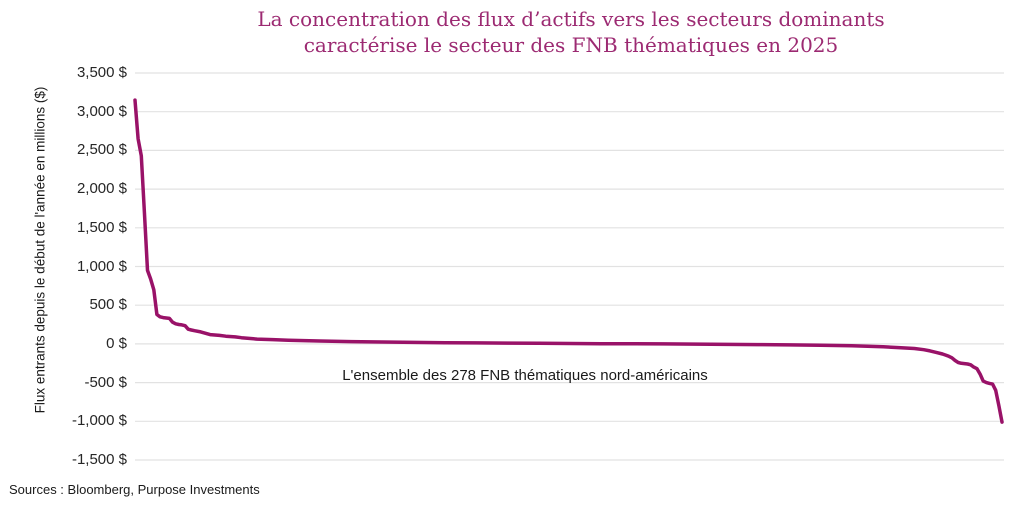  What do you see at coordinates (105, 382) in the screenshot?
I see `y-tick-label: -500 $` at bounding box center [105, 382].